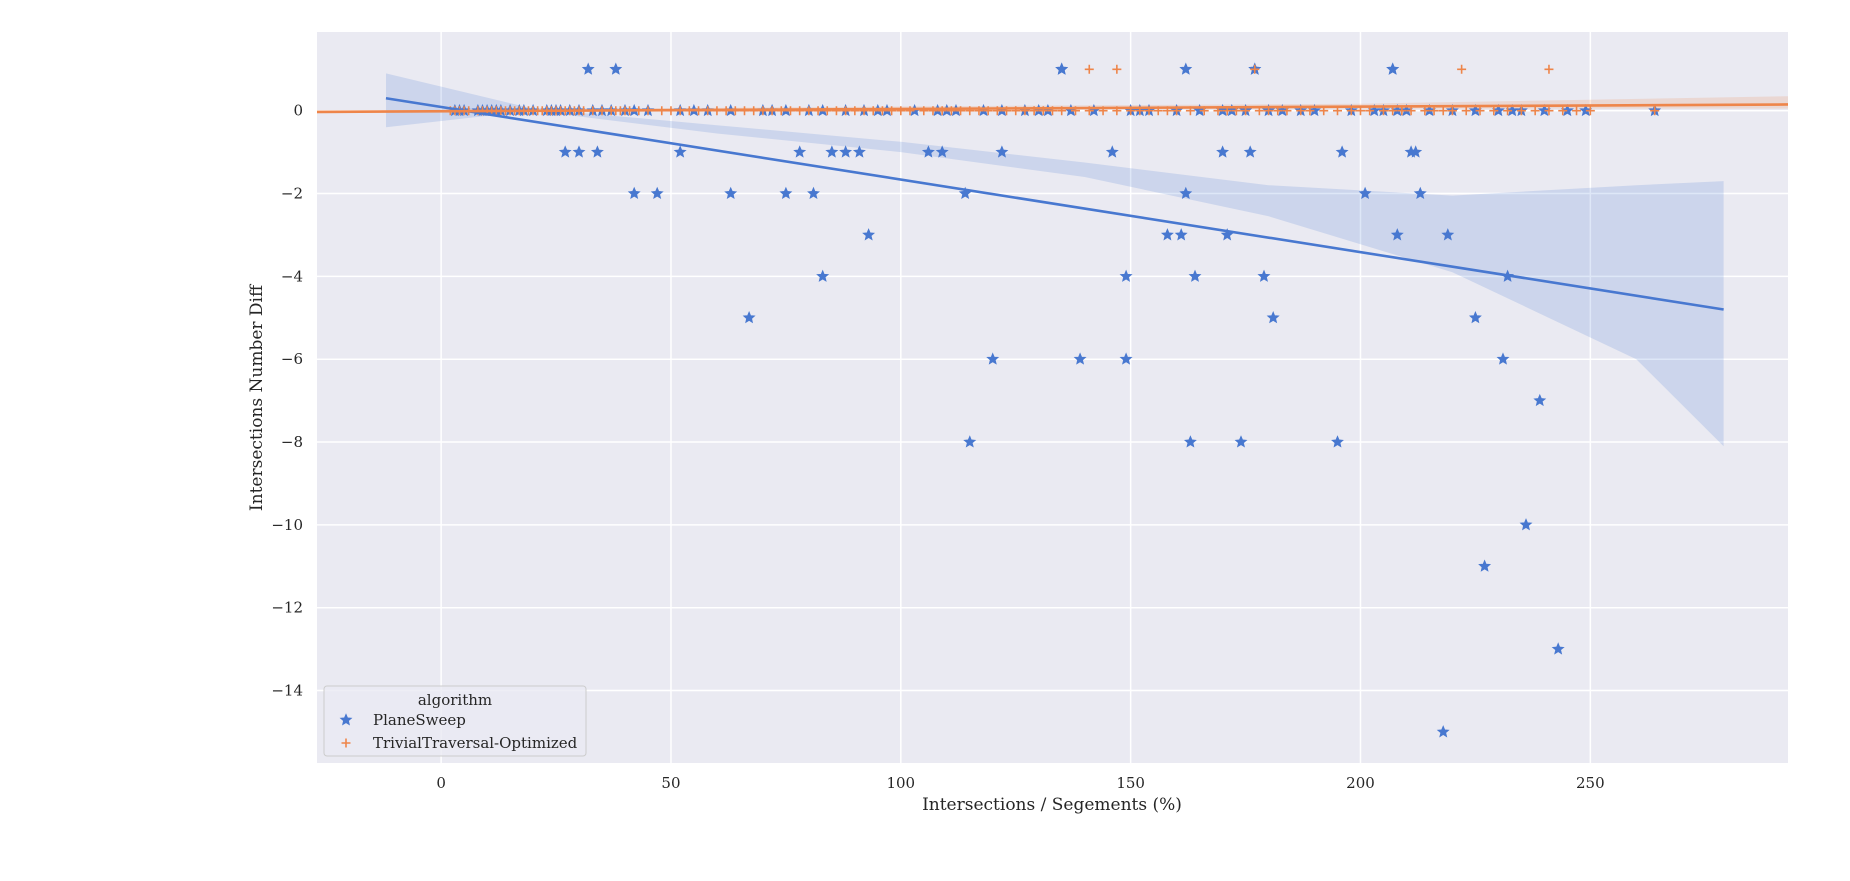 Image resolution: width=1850 pixels, height=881 pixels. What do you see at coordinates (670, 783) in the screenshot?
I see `x-tick-label: 50` at bounding box center [670, 783].